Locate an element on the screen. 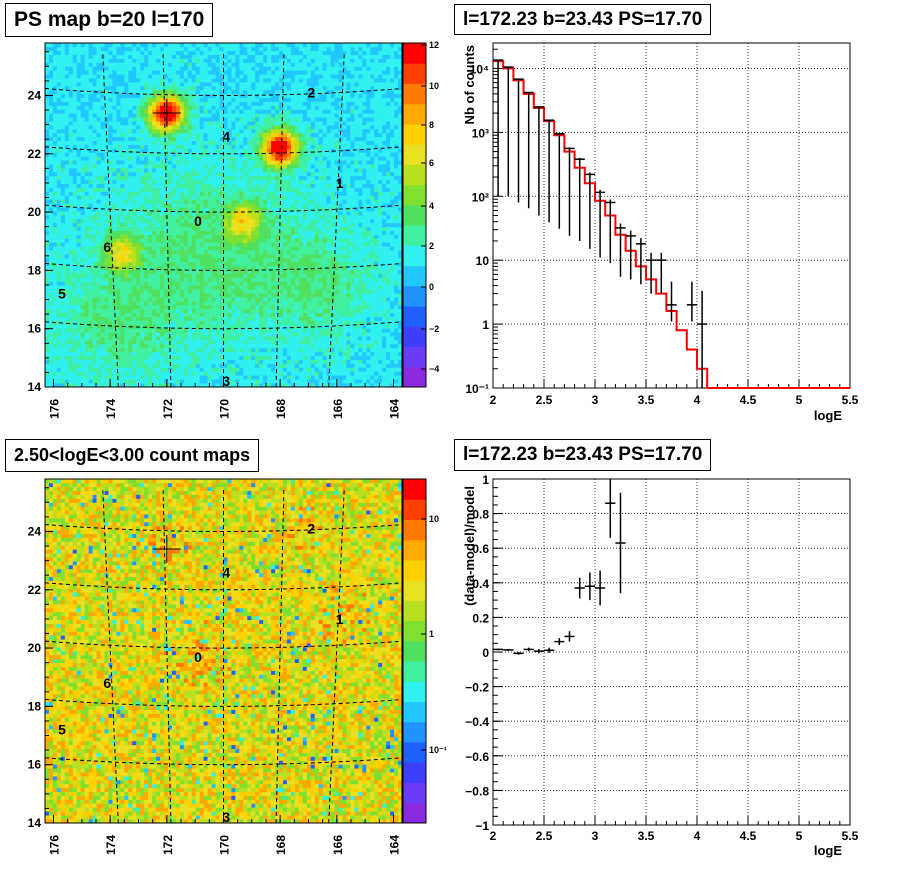  residual-y-tick: −0.6 is located at coordinates (477, 757).